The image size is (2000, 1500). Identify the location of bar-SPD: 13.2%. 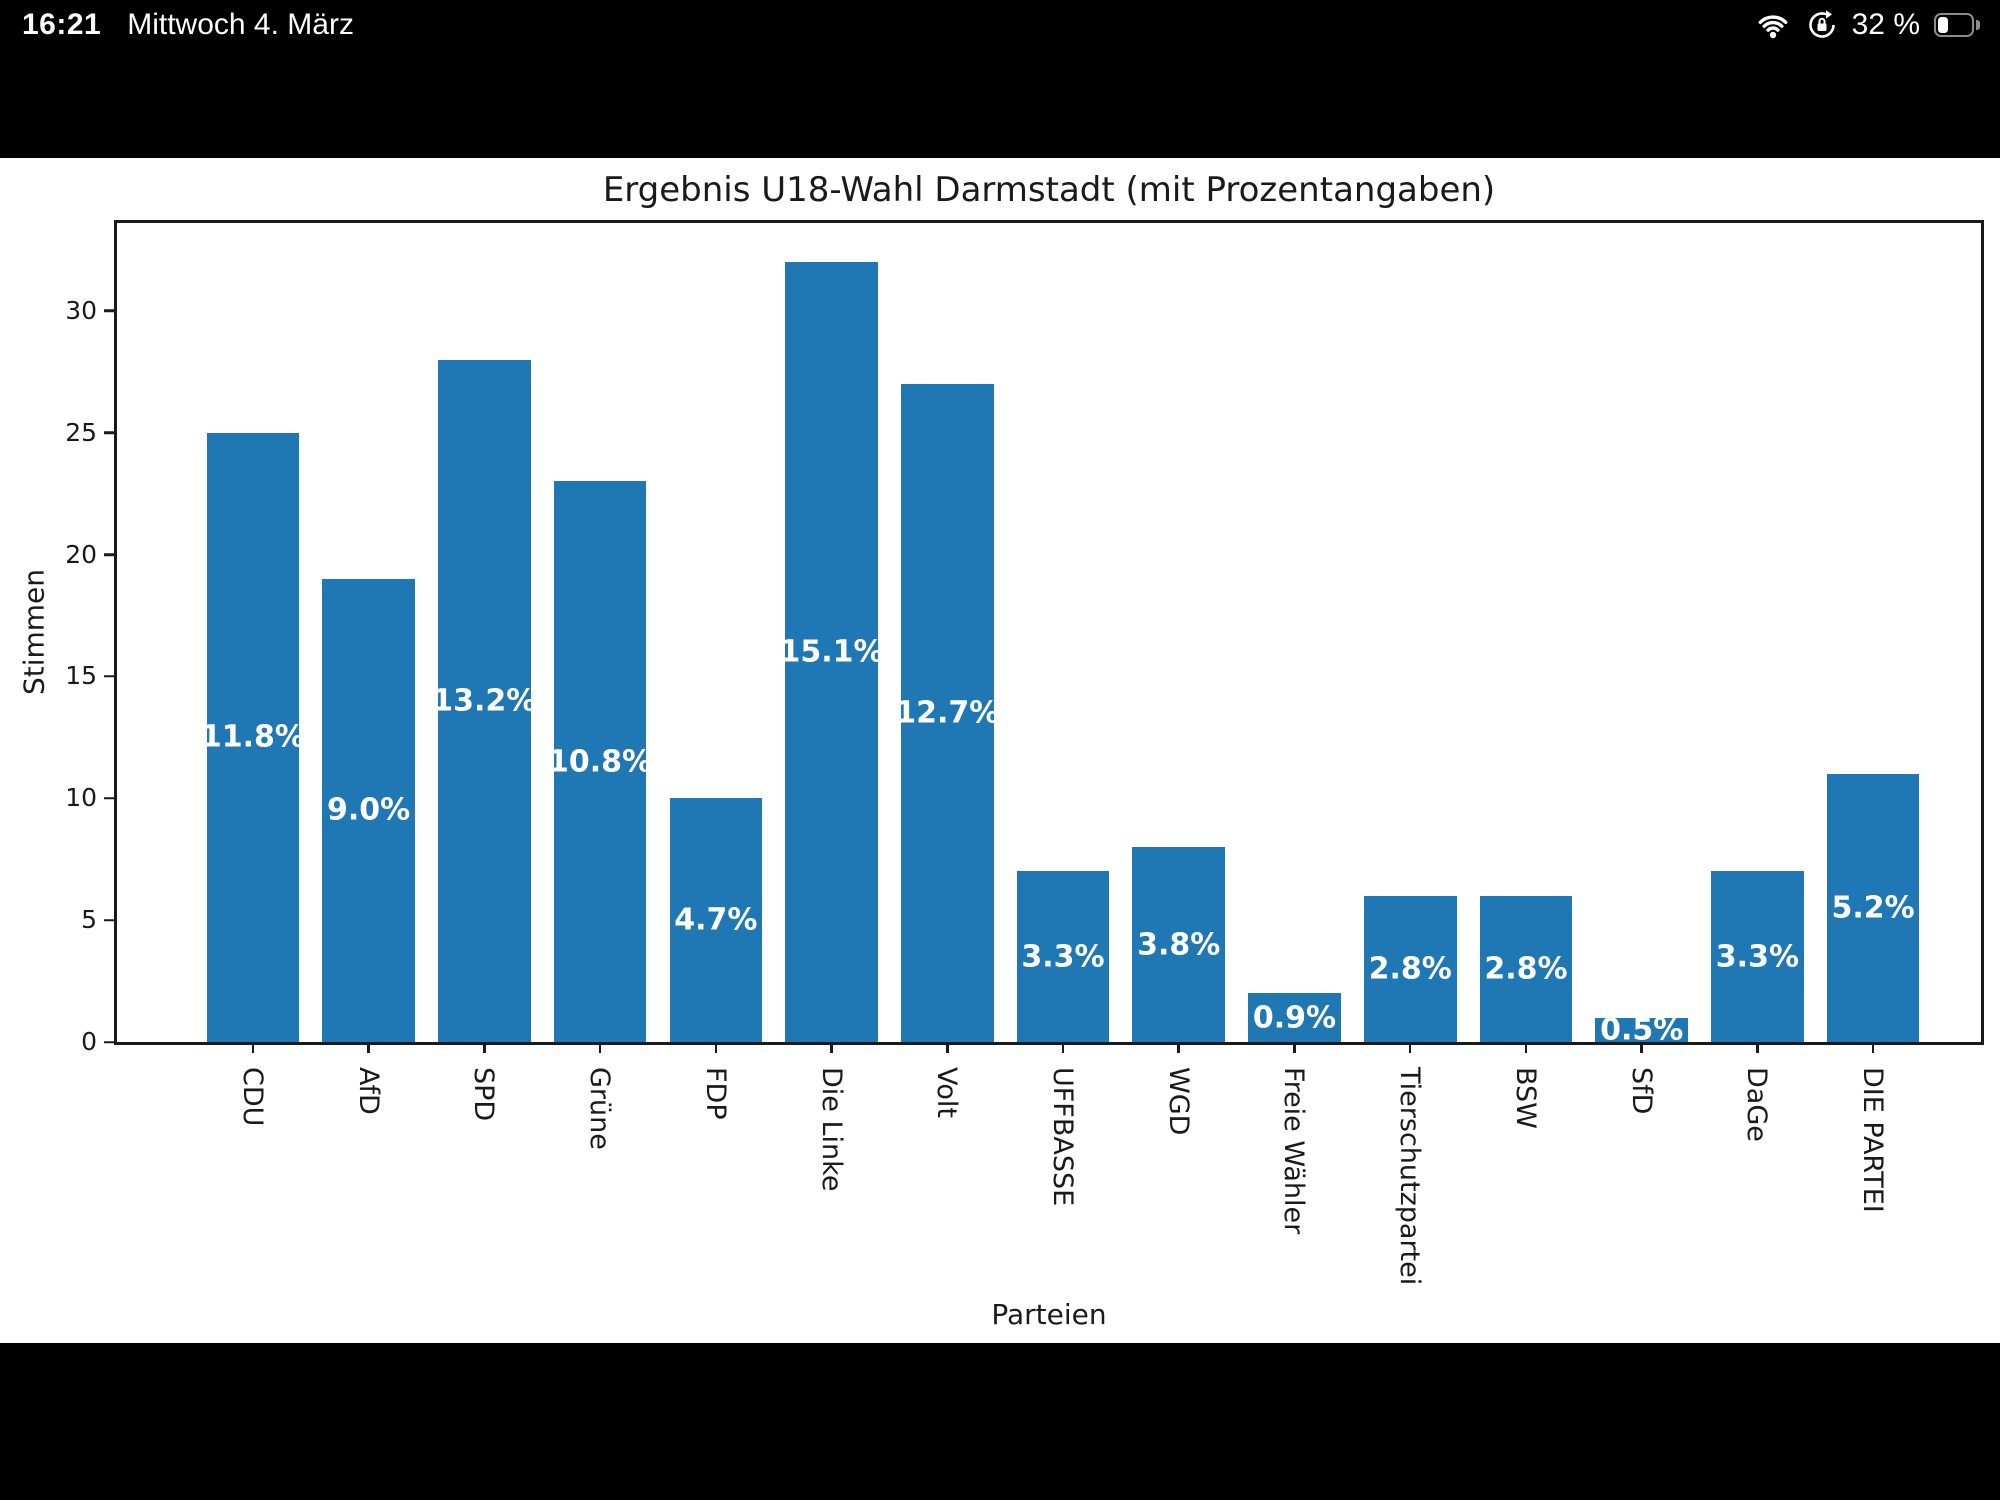
(484, 700).